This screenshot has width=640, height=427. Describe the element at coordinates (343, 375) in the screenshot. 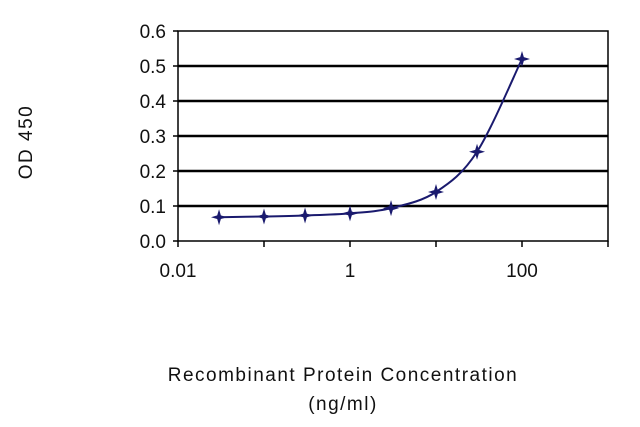

I see `x-axis-label: Recombinant Protein Concentration` at that location.